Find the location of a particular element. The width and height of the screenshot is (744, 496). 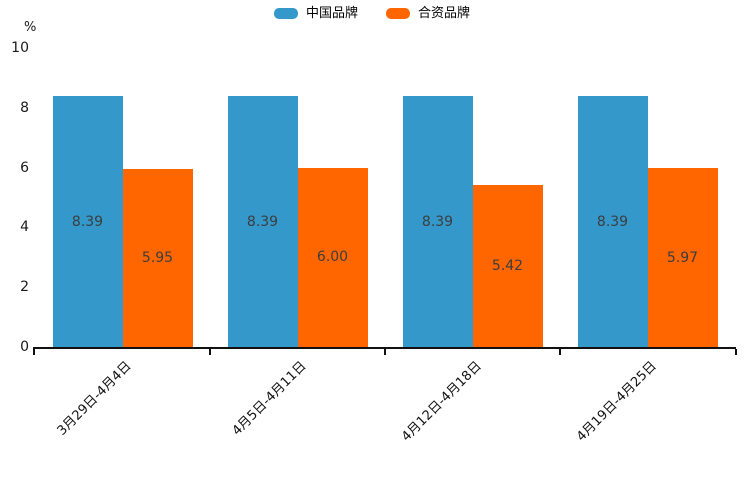

x-category-label: 4月12日-4月18日 is located at coordinates (442, 401).